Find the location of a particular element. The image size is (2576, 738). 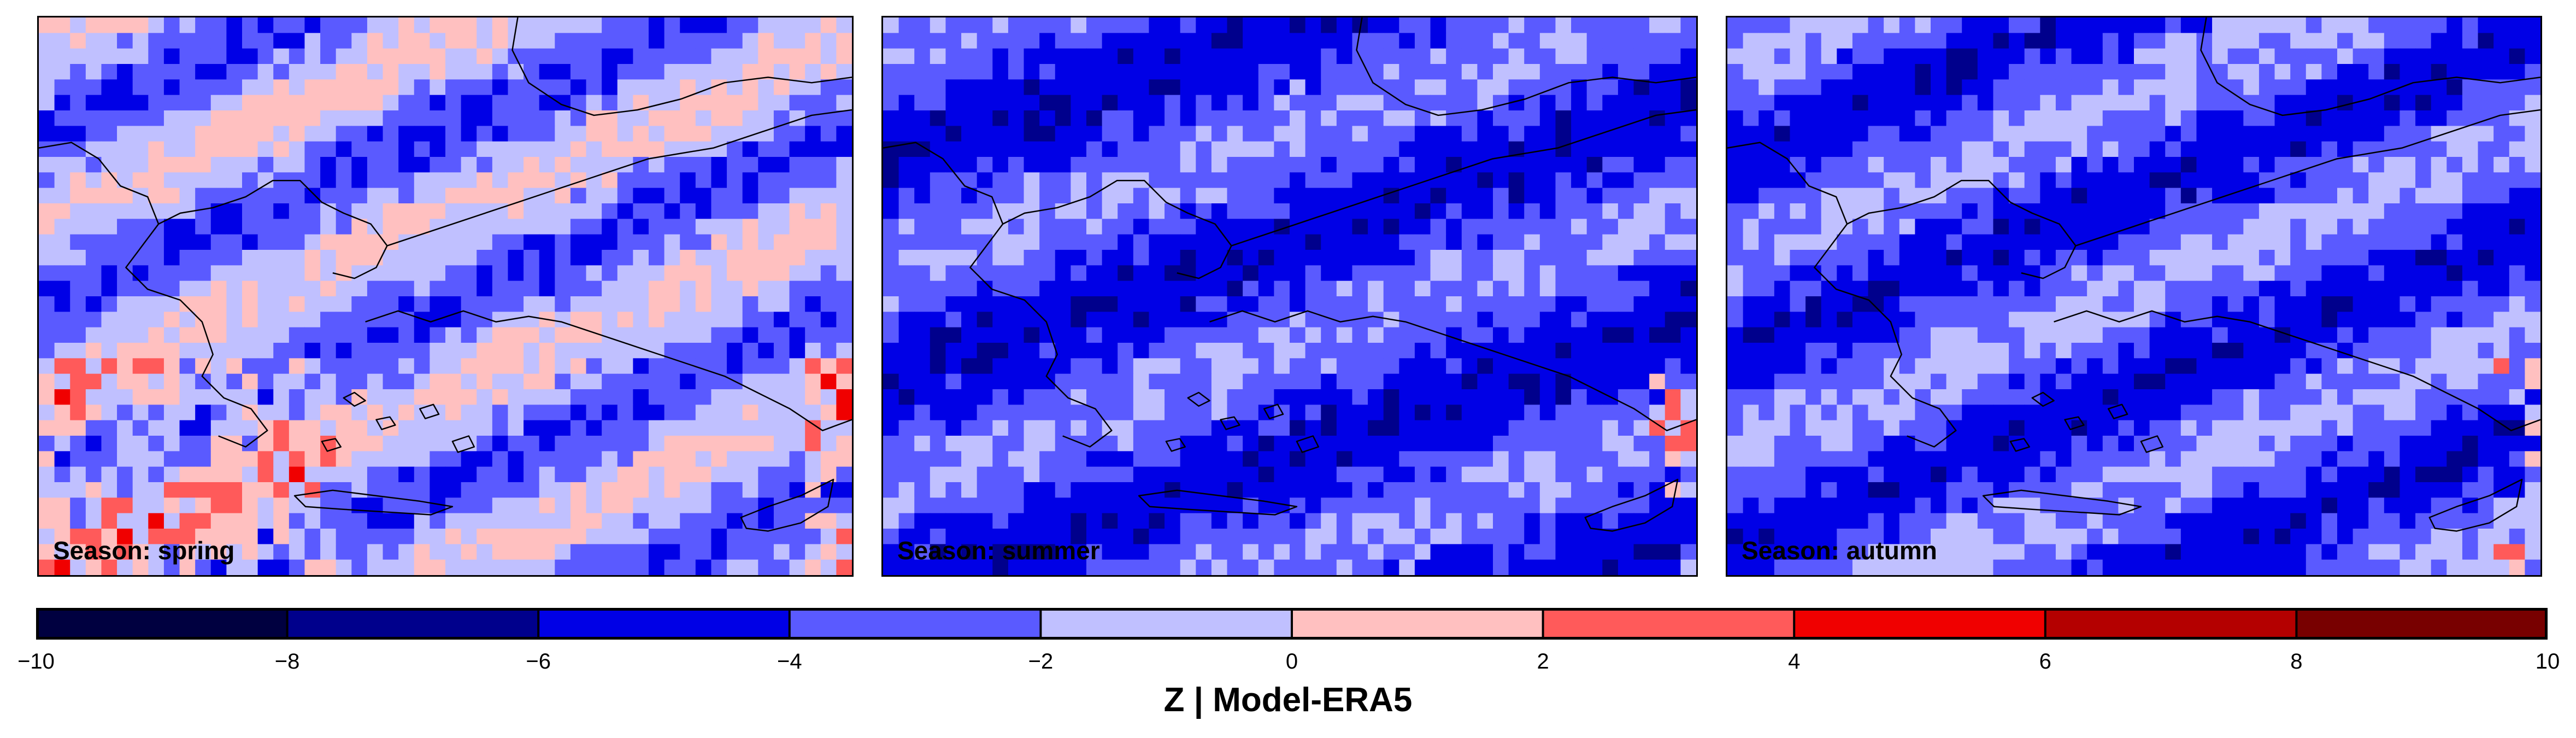

colorbar-tick-label: 0 is located at coordinates (1292, 661).